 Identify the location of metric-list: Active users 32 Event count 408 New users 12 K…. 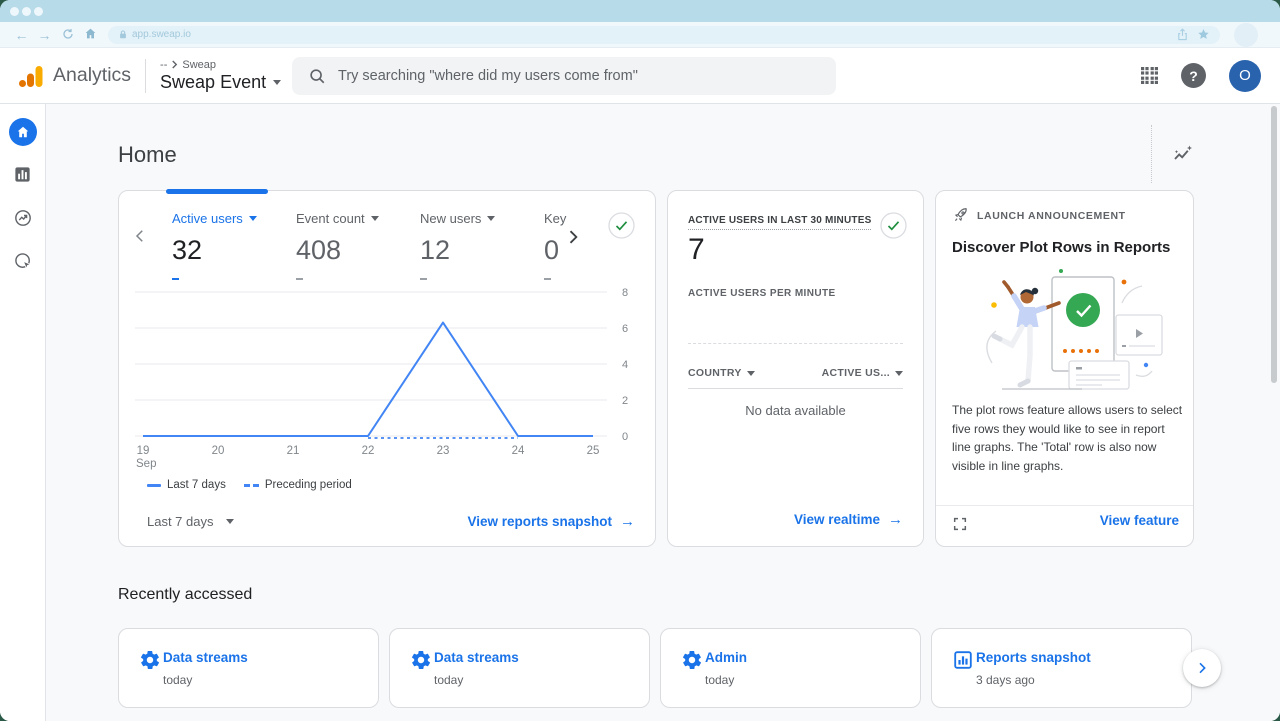
(420, 245).